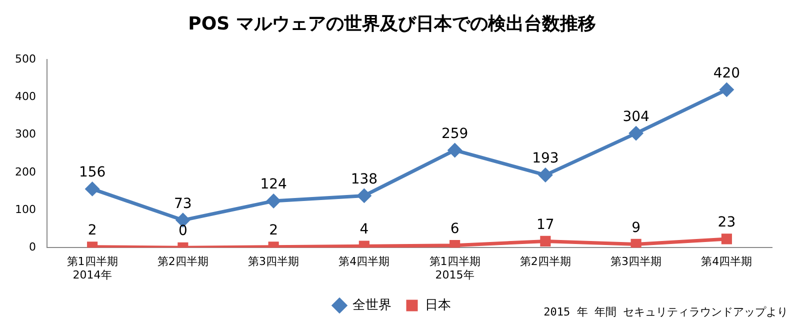  Describe the element at coordinates (666, 311) in the screenshot. I see `text: 2015 年 年間 セキュリティラウンドアップより` at that location.